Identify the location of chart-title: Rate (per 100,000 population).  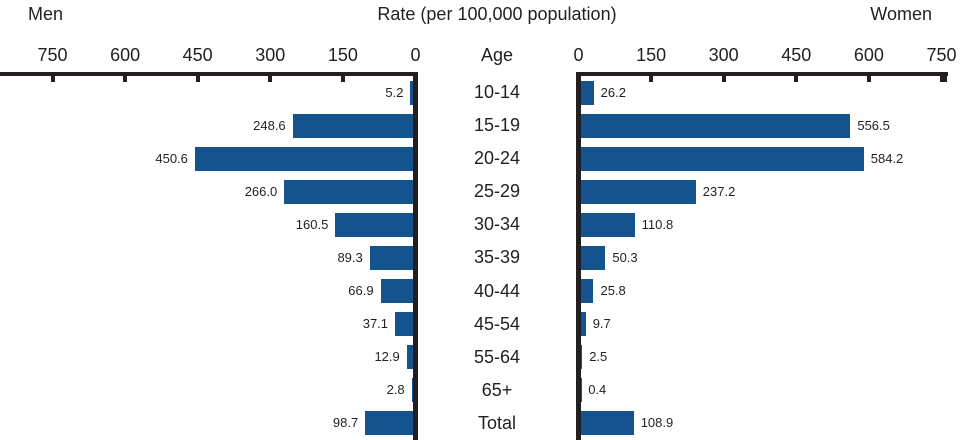
(497, 14).